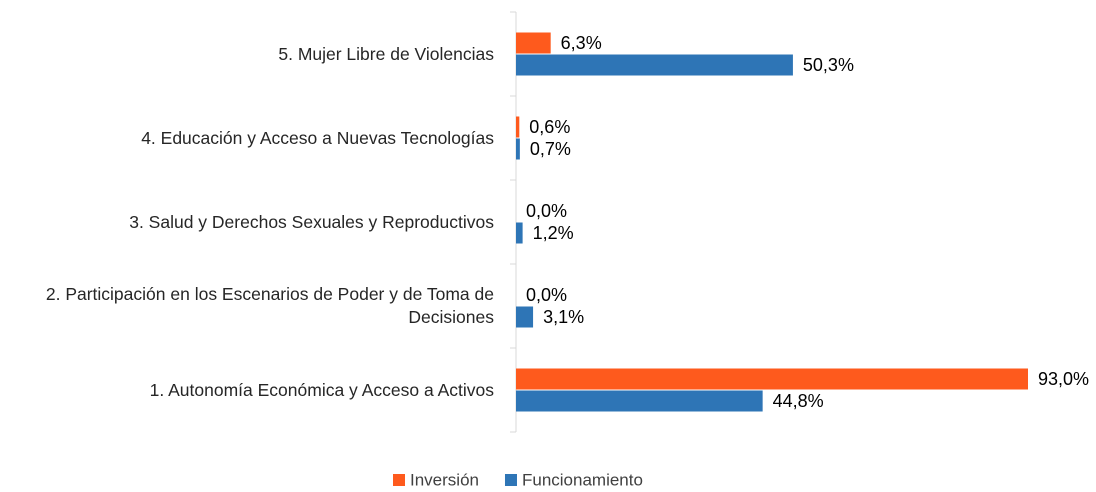 The width and height of the screenshot is (1096, 492). What do you see at coordinates (1063, 379) in the screenshot?
I see `value-label: 93,0%` at bounding box center [1063, 379].